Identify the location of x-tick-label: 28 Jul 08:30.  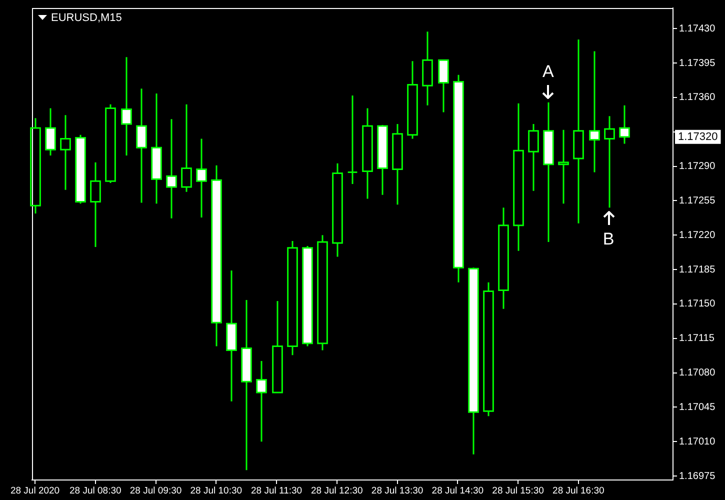
(96, 490).